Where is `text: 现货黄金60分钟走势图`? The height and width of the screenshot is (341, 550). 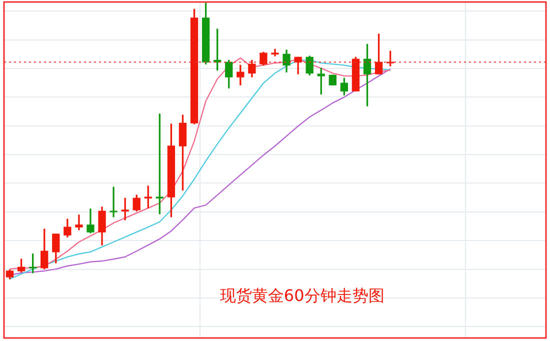
text: 现货黄金60分钟走势图 is located at coordinates (302, 296).